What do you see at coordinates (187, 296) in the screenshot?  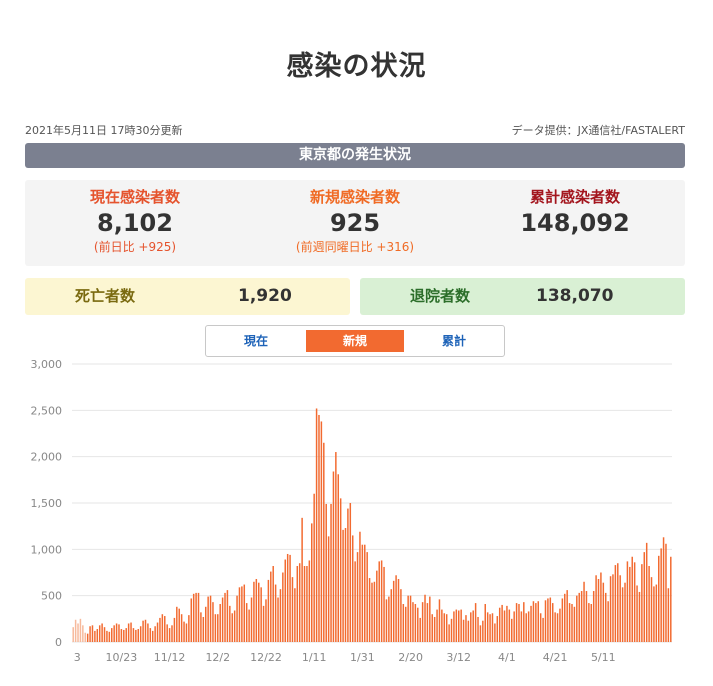 I see `deaths-box: 死亡者数 1,920` at bounding box center [187, 296].